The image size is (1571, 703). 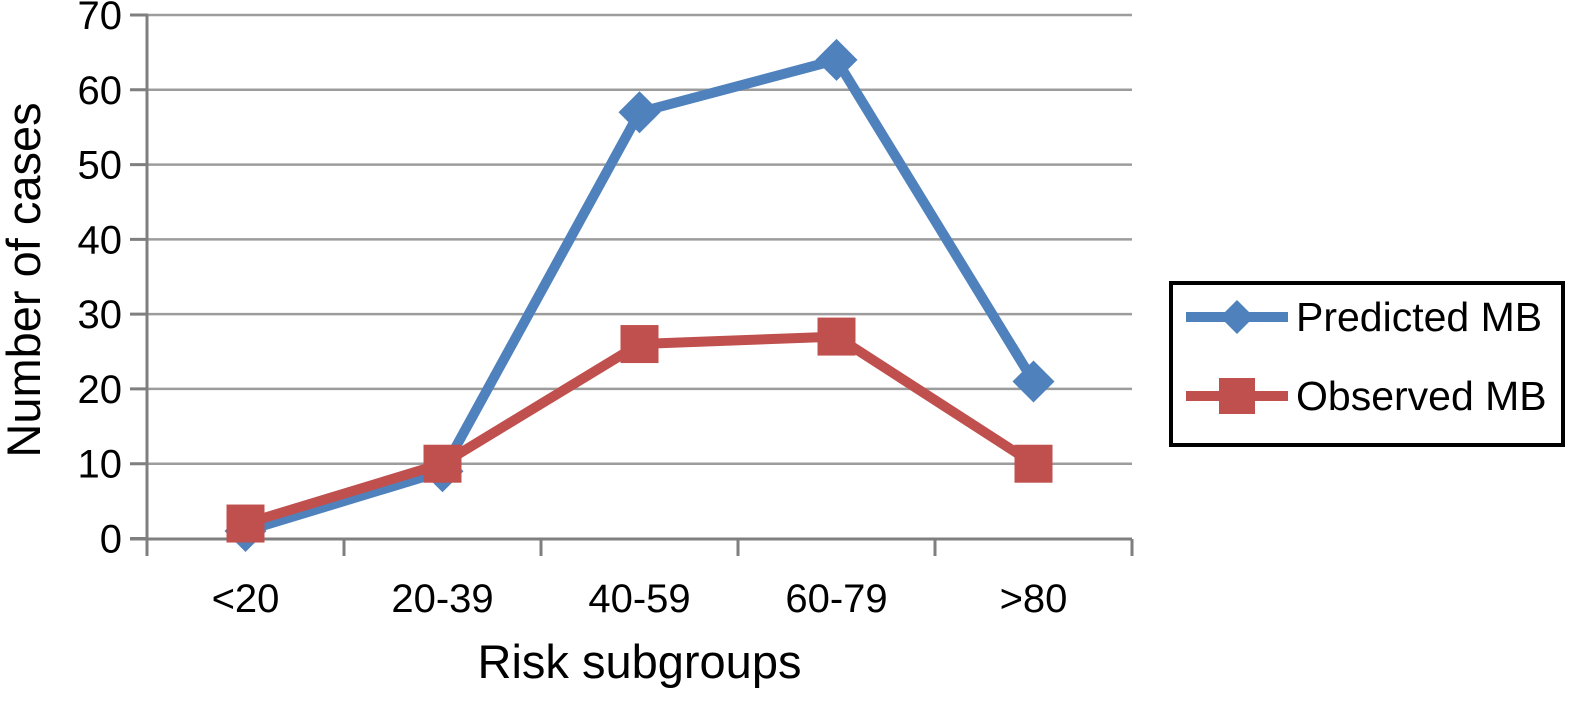 I want to click on legend-entry: Predicted MB, so click(x=1364, y=317).